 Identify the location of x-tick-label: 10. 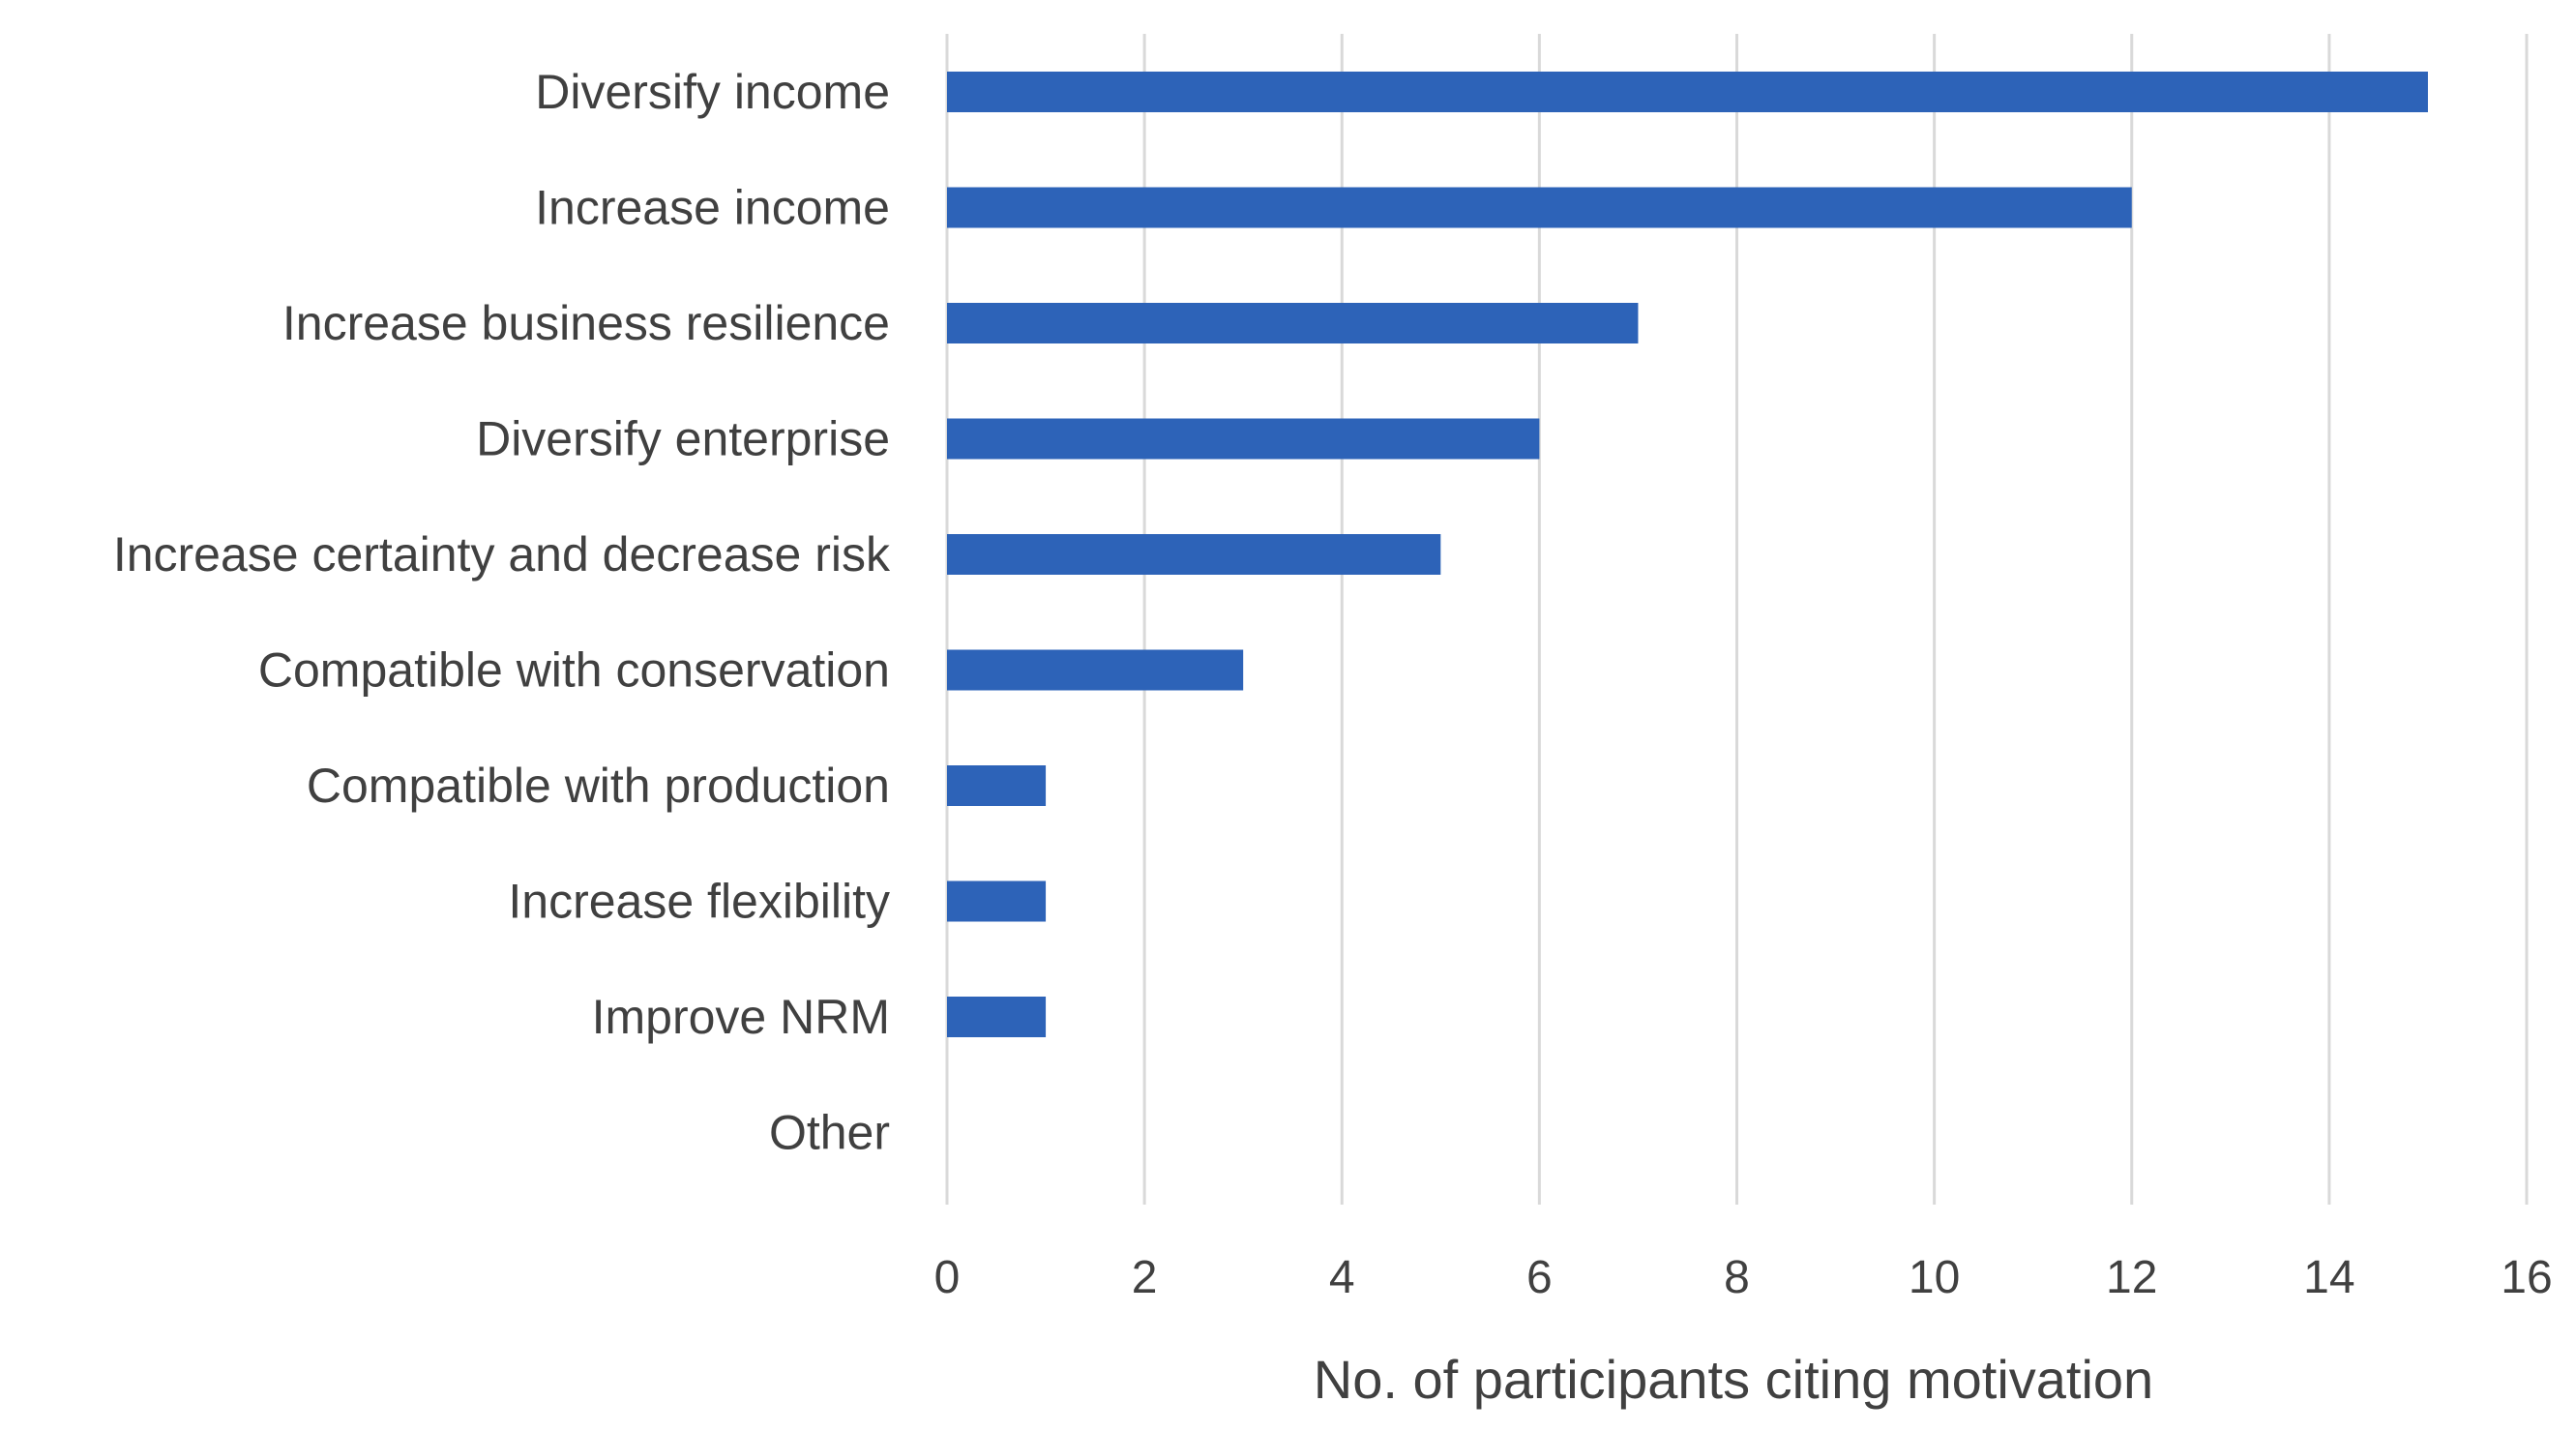
(1934, 1278).